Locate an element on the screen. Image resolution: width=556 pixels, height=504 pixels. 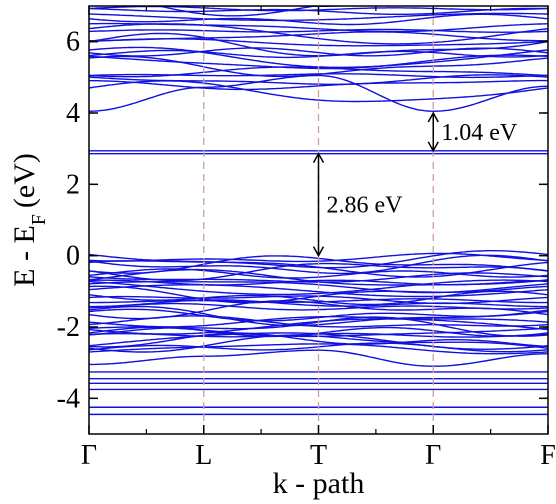
x-tick-label-4: F is located at coordinates (548, 455).